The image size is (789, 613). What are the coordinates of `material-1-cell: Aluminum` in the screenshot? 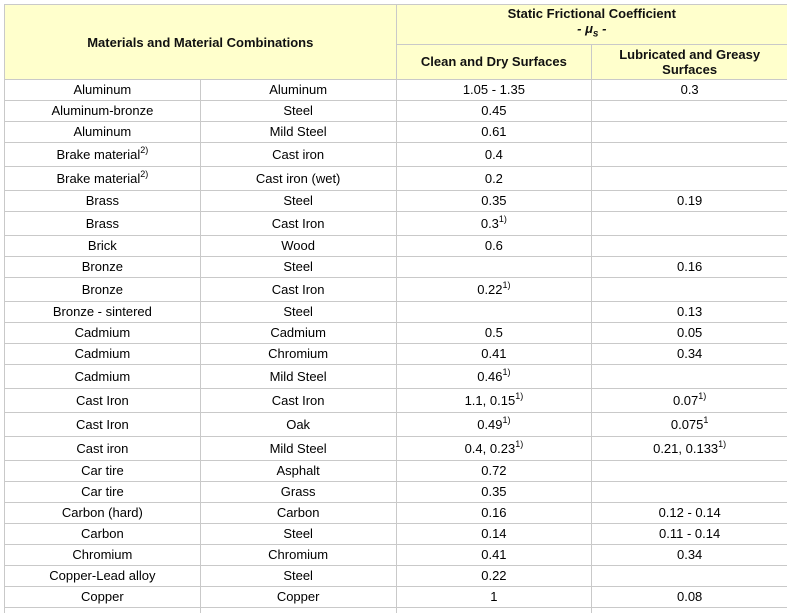 It's located at (102, 132).